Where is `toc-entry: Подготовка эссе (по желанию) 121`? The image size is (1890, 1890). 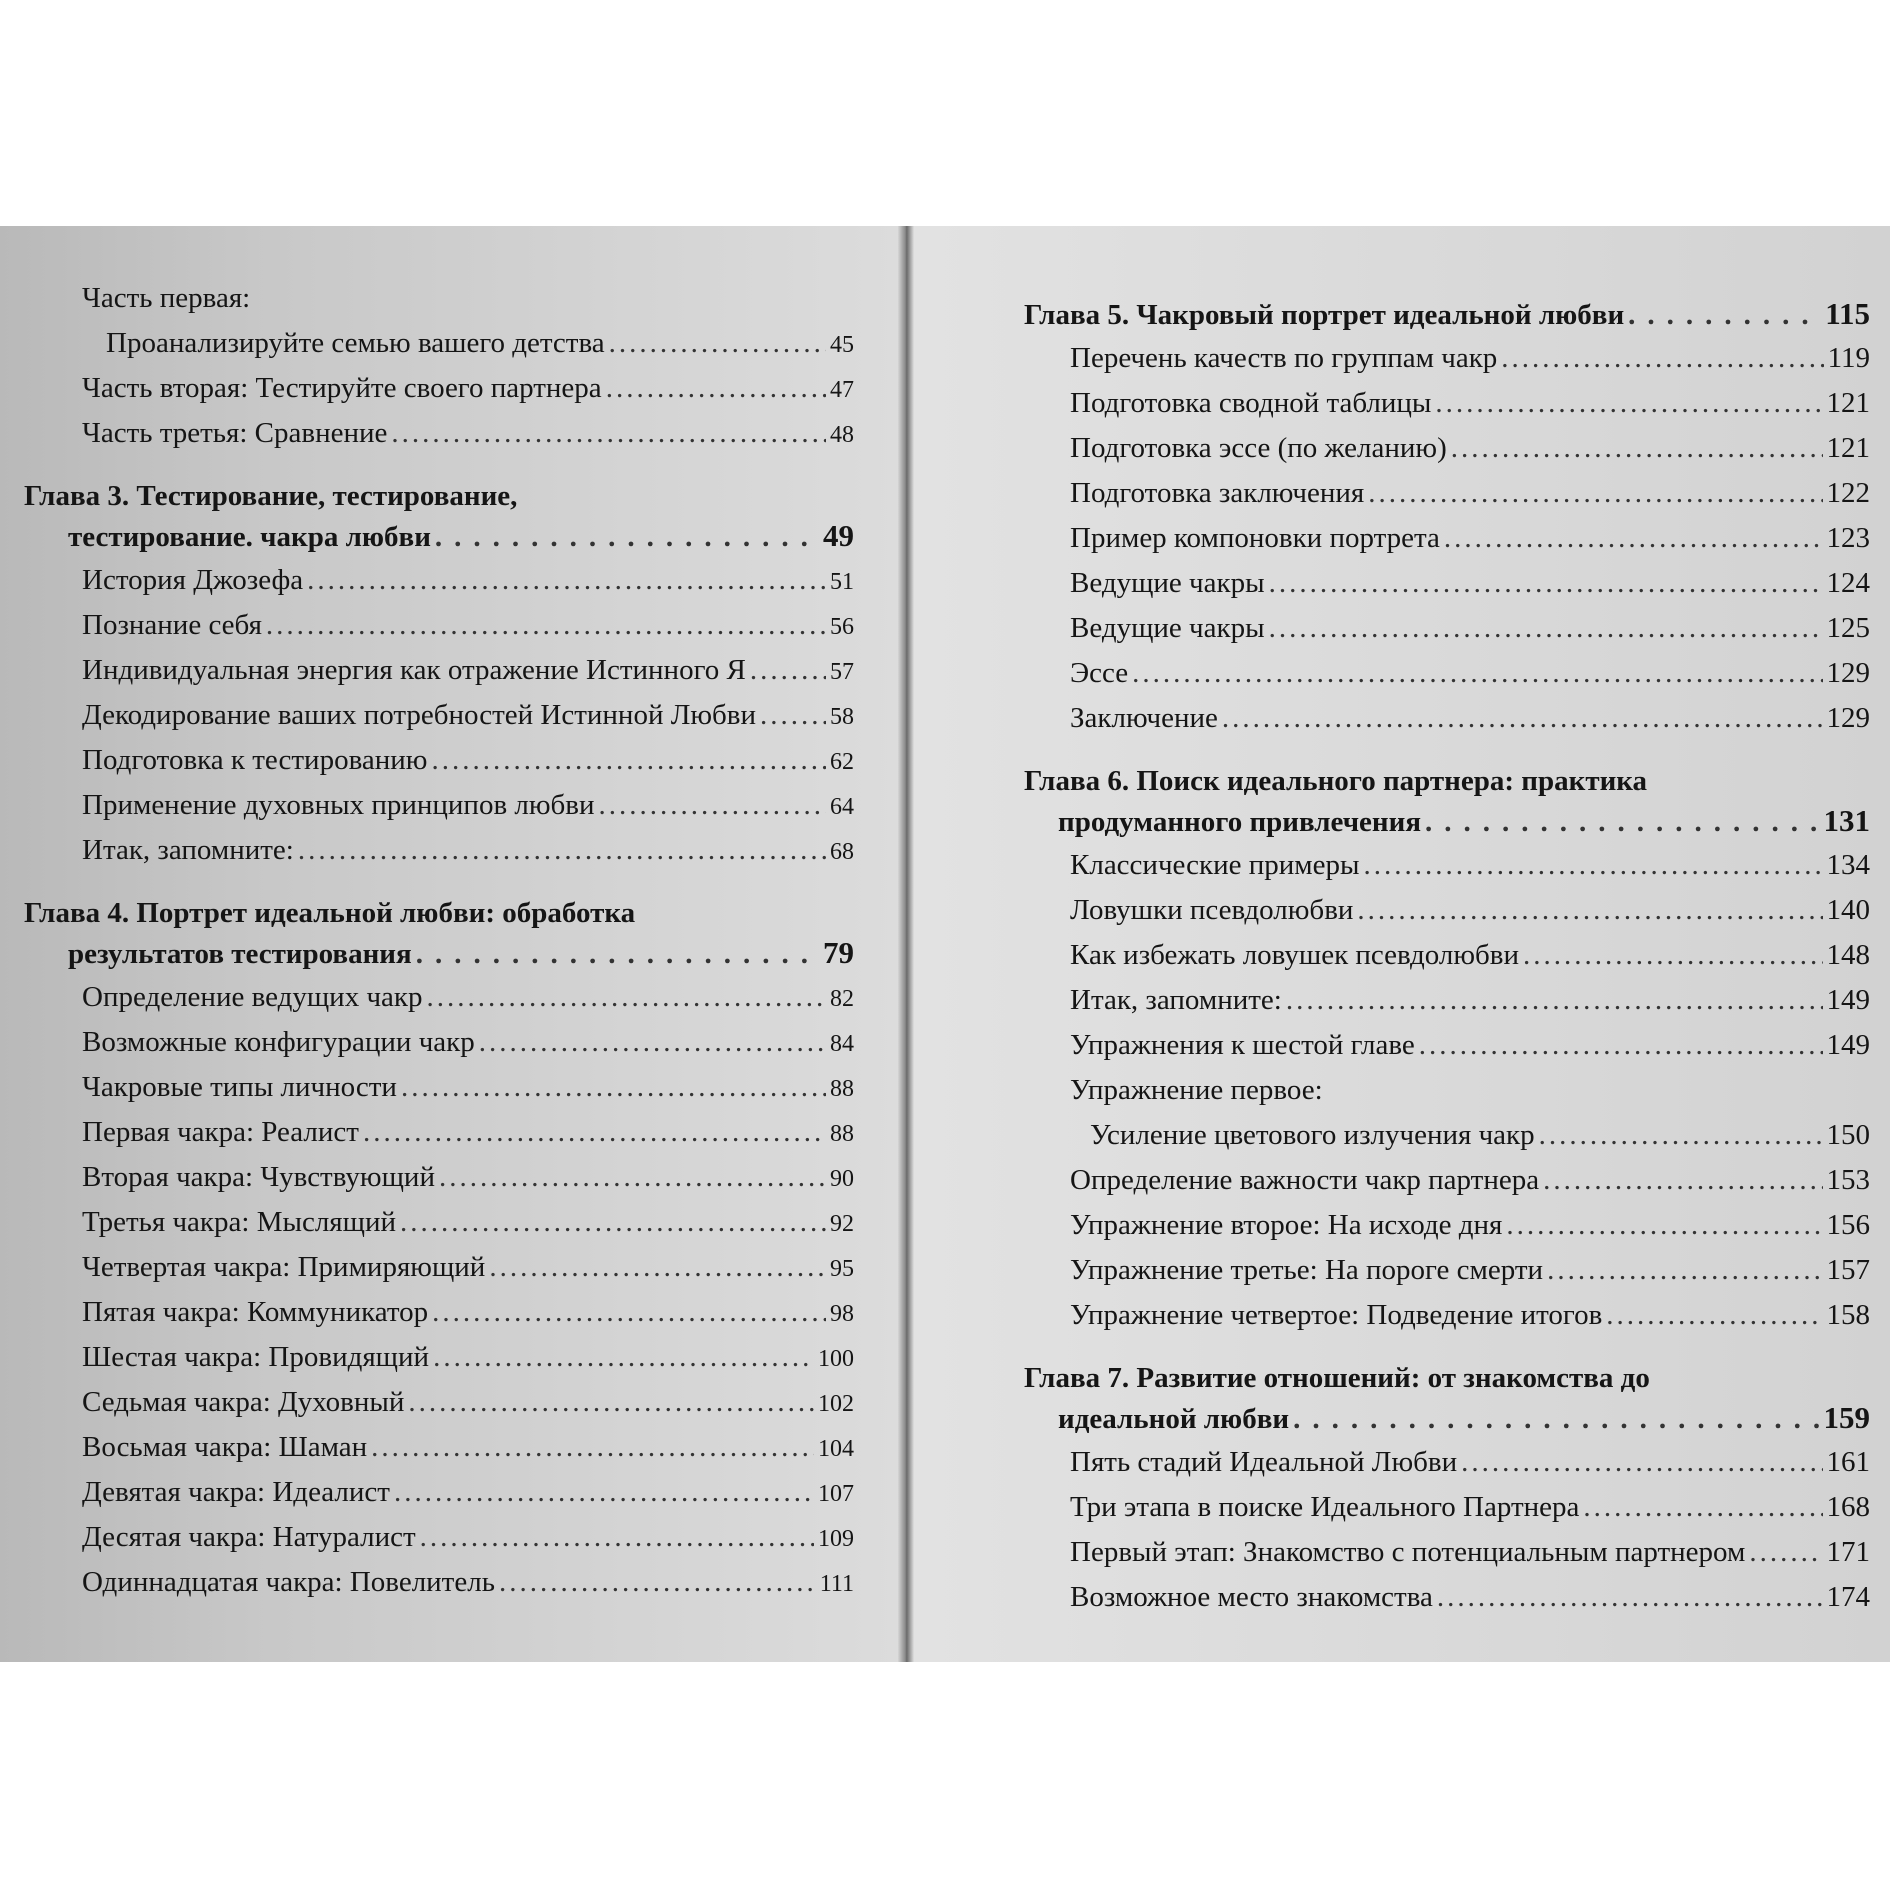 toc-entry: Подготовка эссе (по желанию) 121 is located at coordinates (1447, 448).